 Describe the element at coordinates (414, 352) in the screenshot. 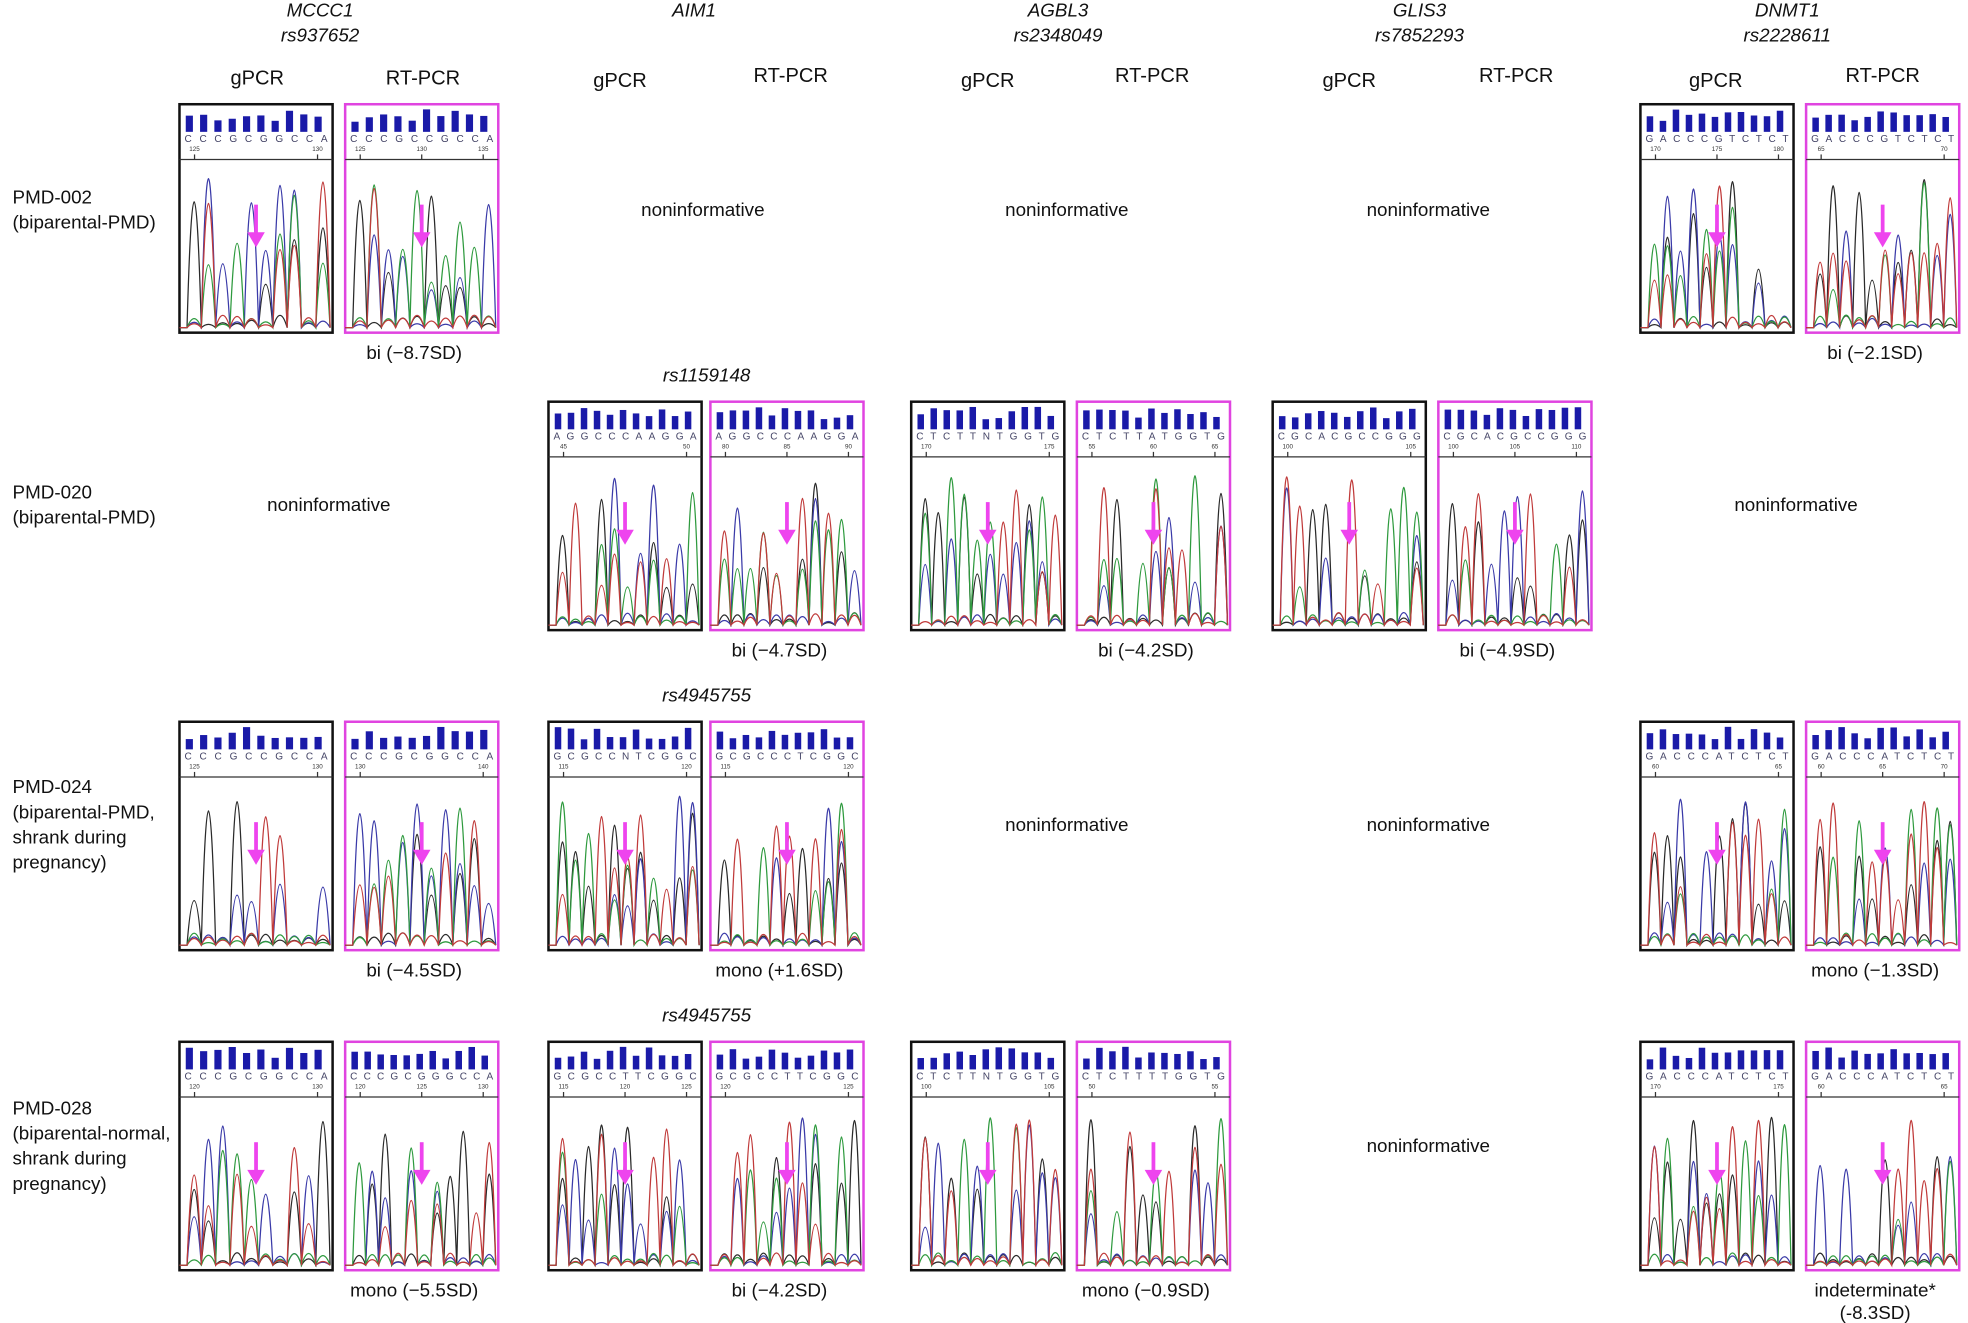

I see `result: bi (−8.7SD)` at that location.